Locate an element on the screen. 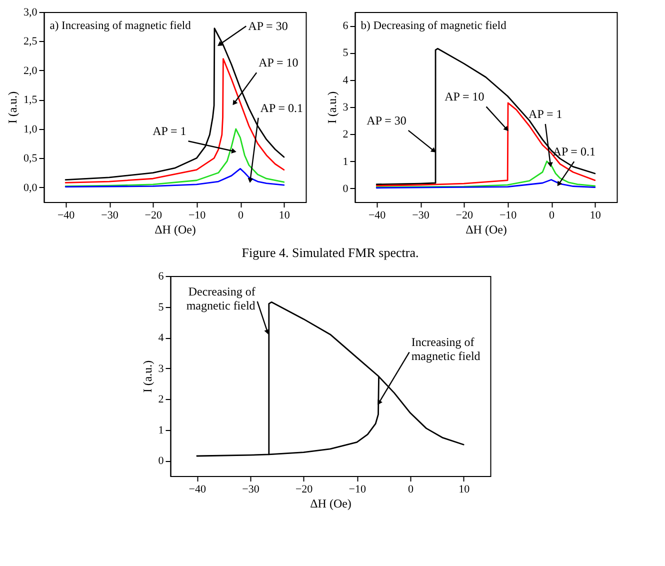 This screenshot has height=566, width=665. y-tick-label: 0,0 is located at coordinates (31, 188).